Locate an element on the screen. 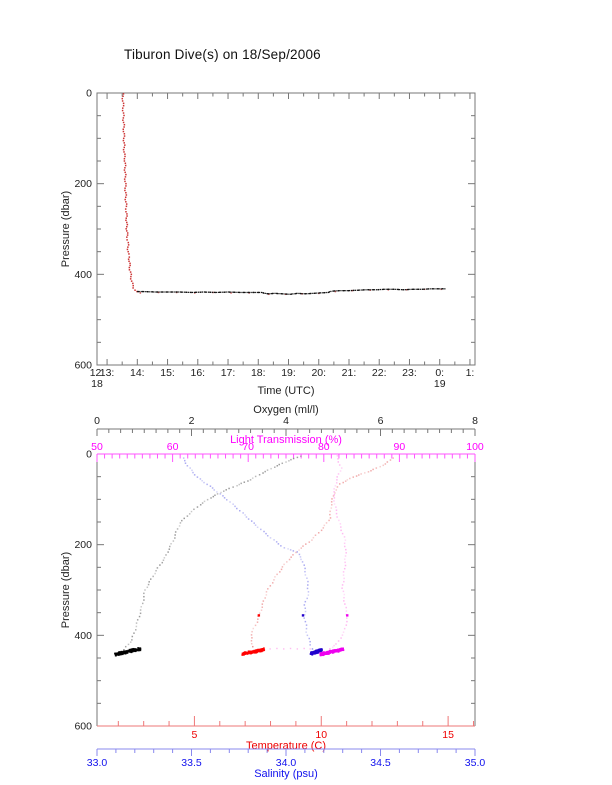 Image resolution: width=612 pixels, height=785 pixels. svg-text: 13: is located at coordinates (107, 373).